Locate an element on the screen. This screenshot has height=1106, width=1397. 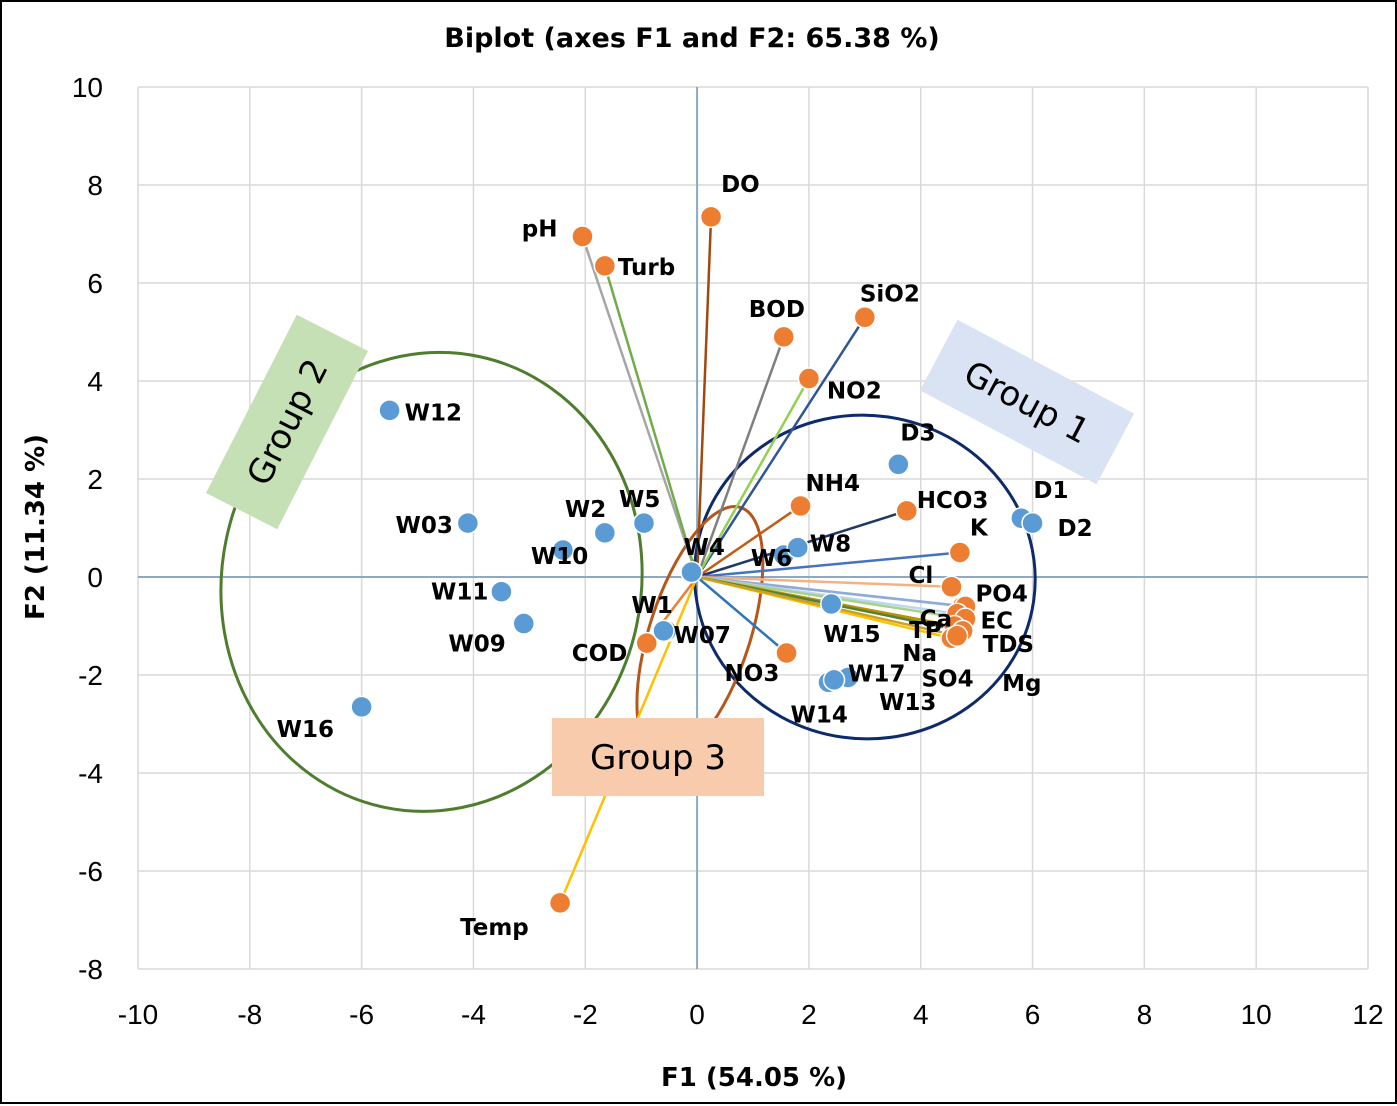
group-label-box: Group 2 is located at coordinates (287, 422).